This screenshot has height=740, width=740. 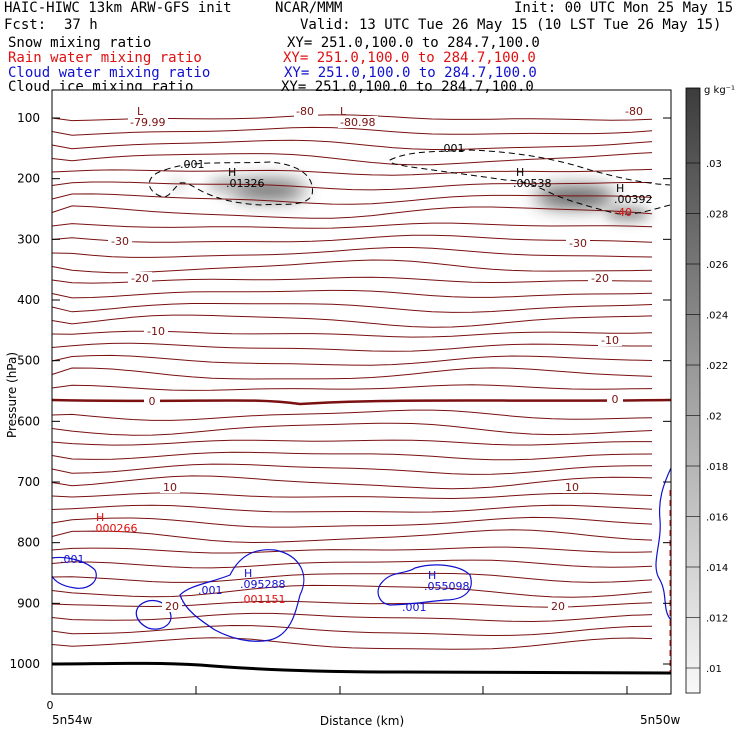 I want to click on colorbar-tick-label-4: .022, so click(x=717, y=366).